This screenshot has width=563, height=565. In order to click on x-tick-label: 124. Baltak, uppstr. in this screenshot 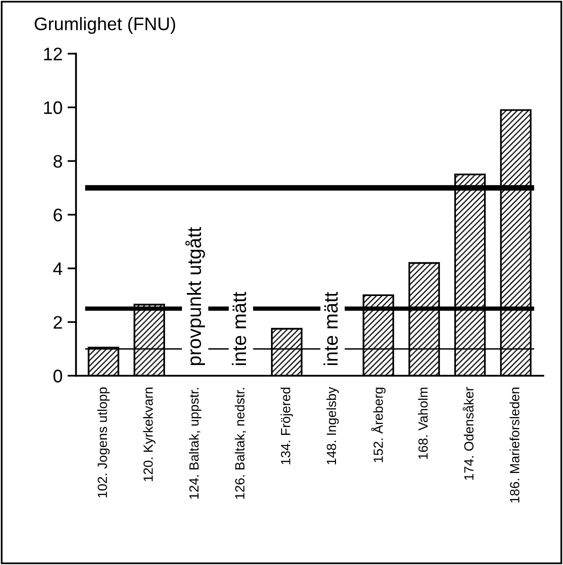, I will do `click(195, 443)`.